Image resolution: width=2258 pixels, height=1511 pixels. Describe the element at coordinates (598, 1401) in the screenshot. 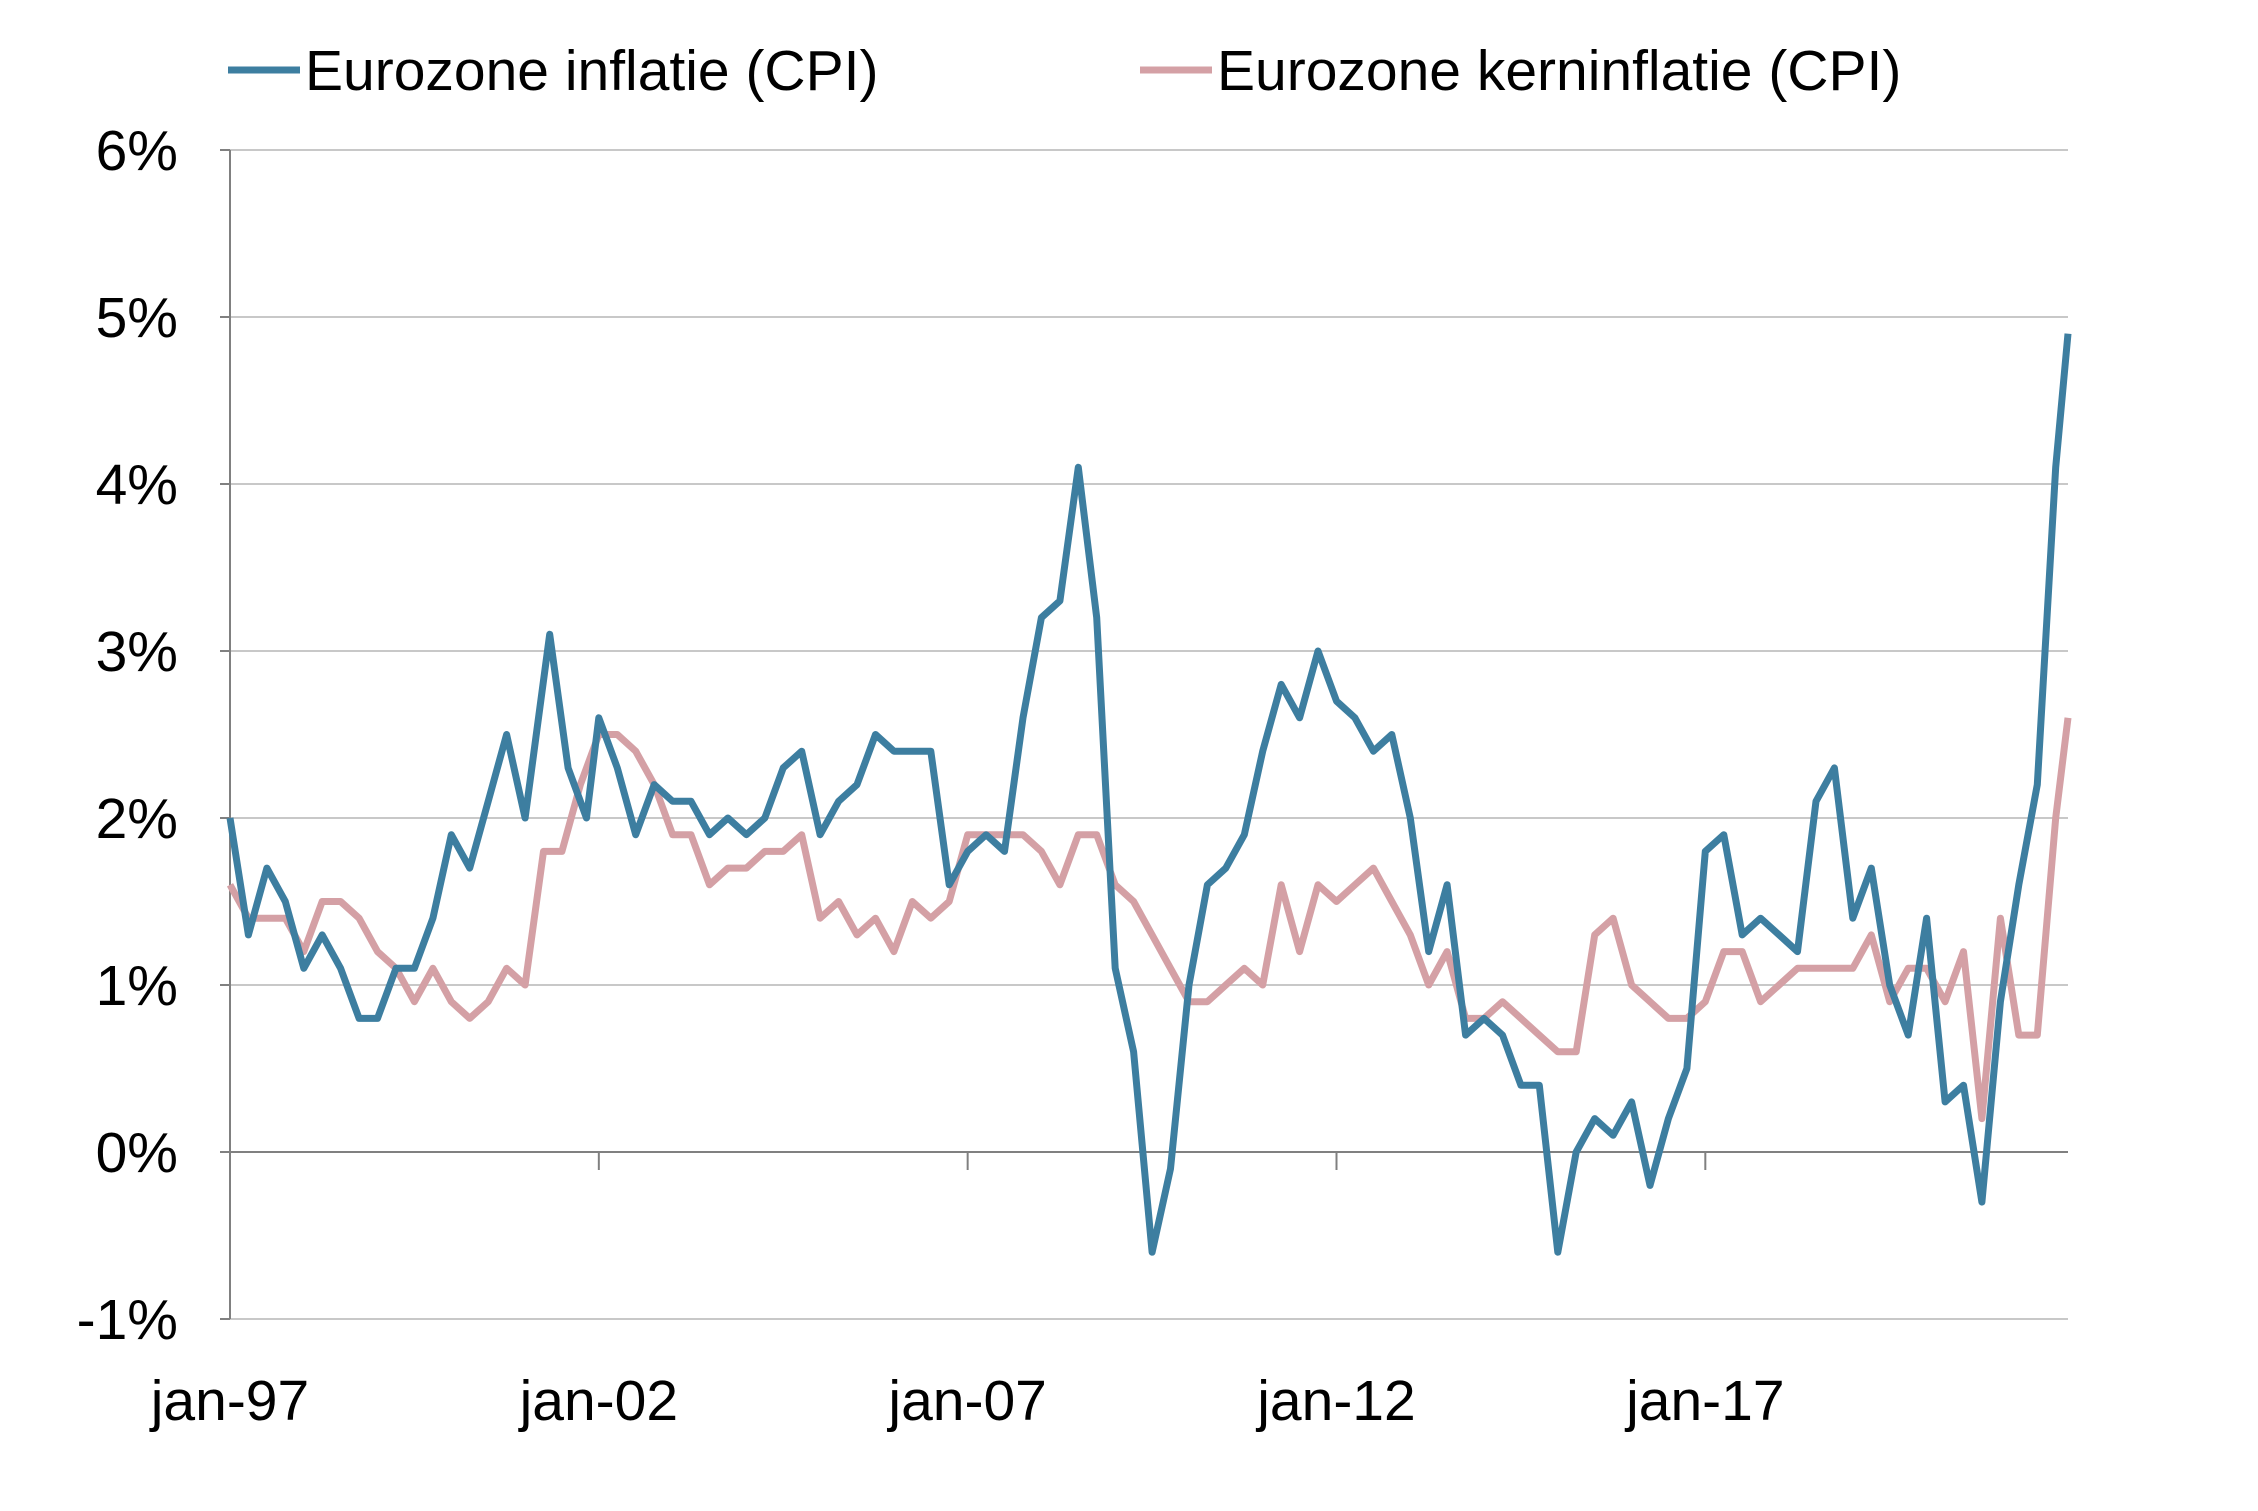

I see `x-tick-label: jan-02` at that location.